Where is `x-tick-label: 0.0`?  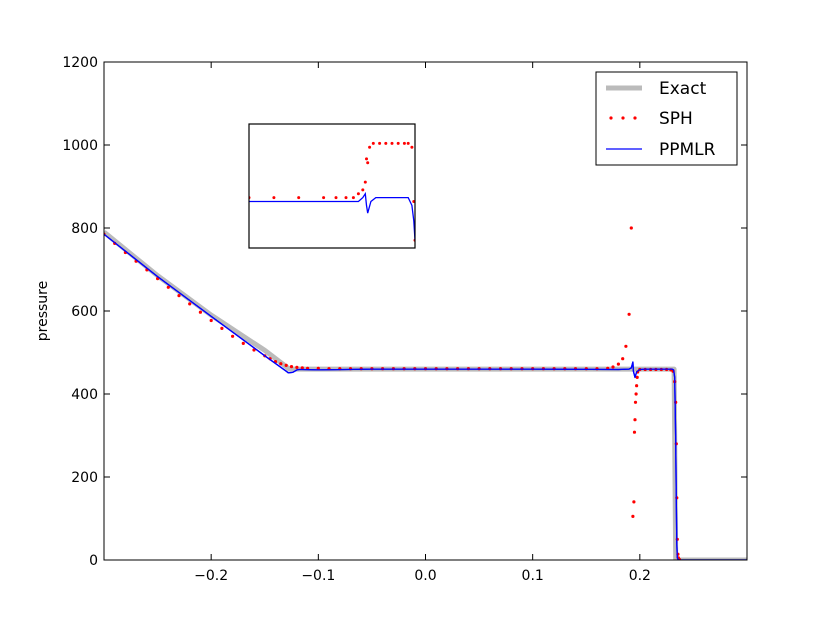 x-tick-label: 0.0 is located at coordinates (425, 576).